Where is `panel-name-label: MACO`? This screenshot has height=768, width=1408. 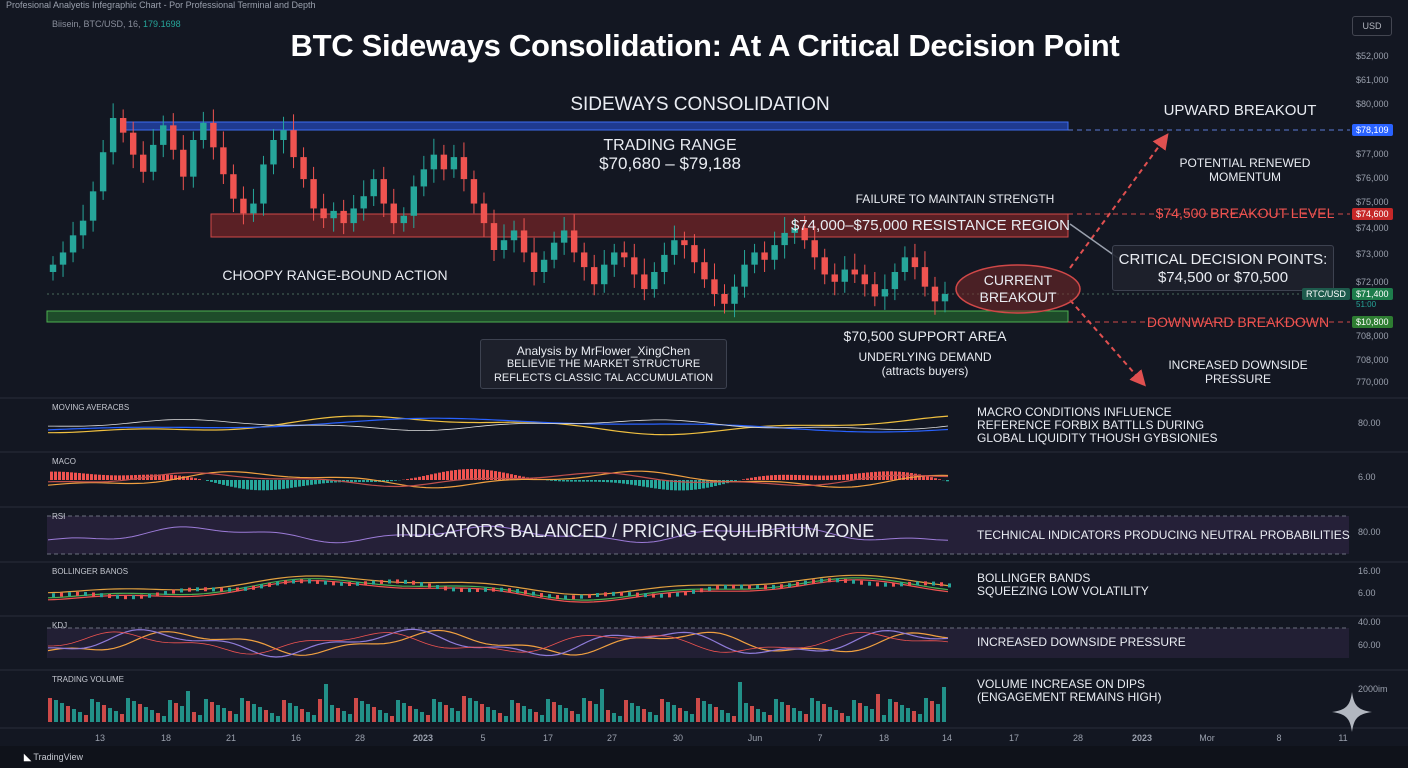 panel-name-label: MACO is located at coordinates (64, 461).